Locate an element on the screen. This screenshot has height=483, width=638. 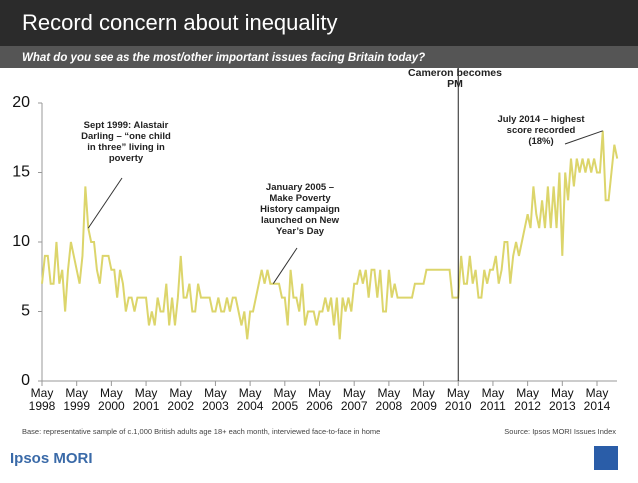
x-tick-label-box: May 1999 is located at coordinates (77, 400).